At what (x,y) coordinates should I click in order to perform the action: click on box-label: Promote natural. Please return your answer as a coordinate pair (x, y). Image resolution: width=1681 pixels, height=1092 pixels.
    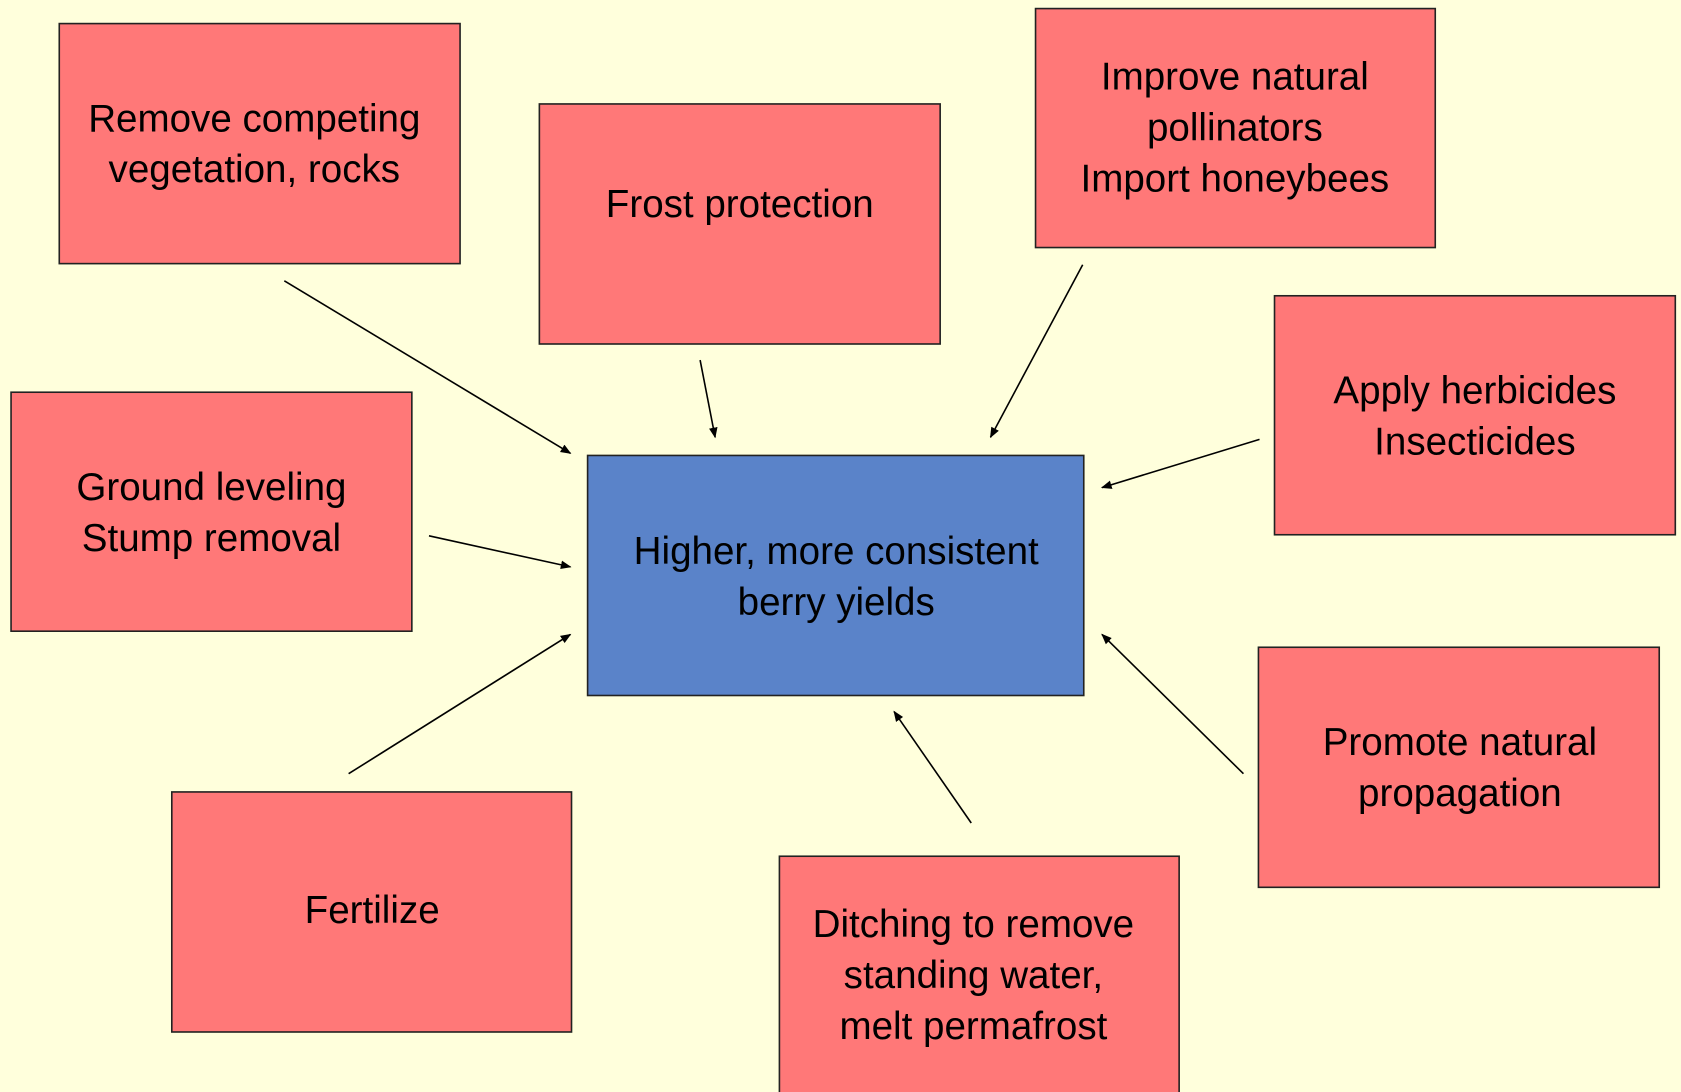
    Looking at the image, I should click on (1460, 742).